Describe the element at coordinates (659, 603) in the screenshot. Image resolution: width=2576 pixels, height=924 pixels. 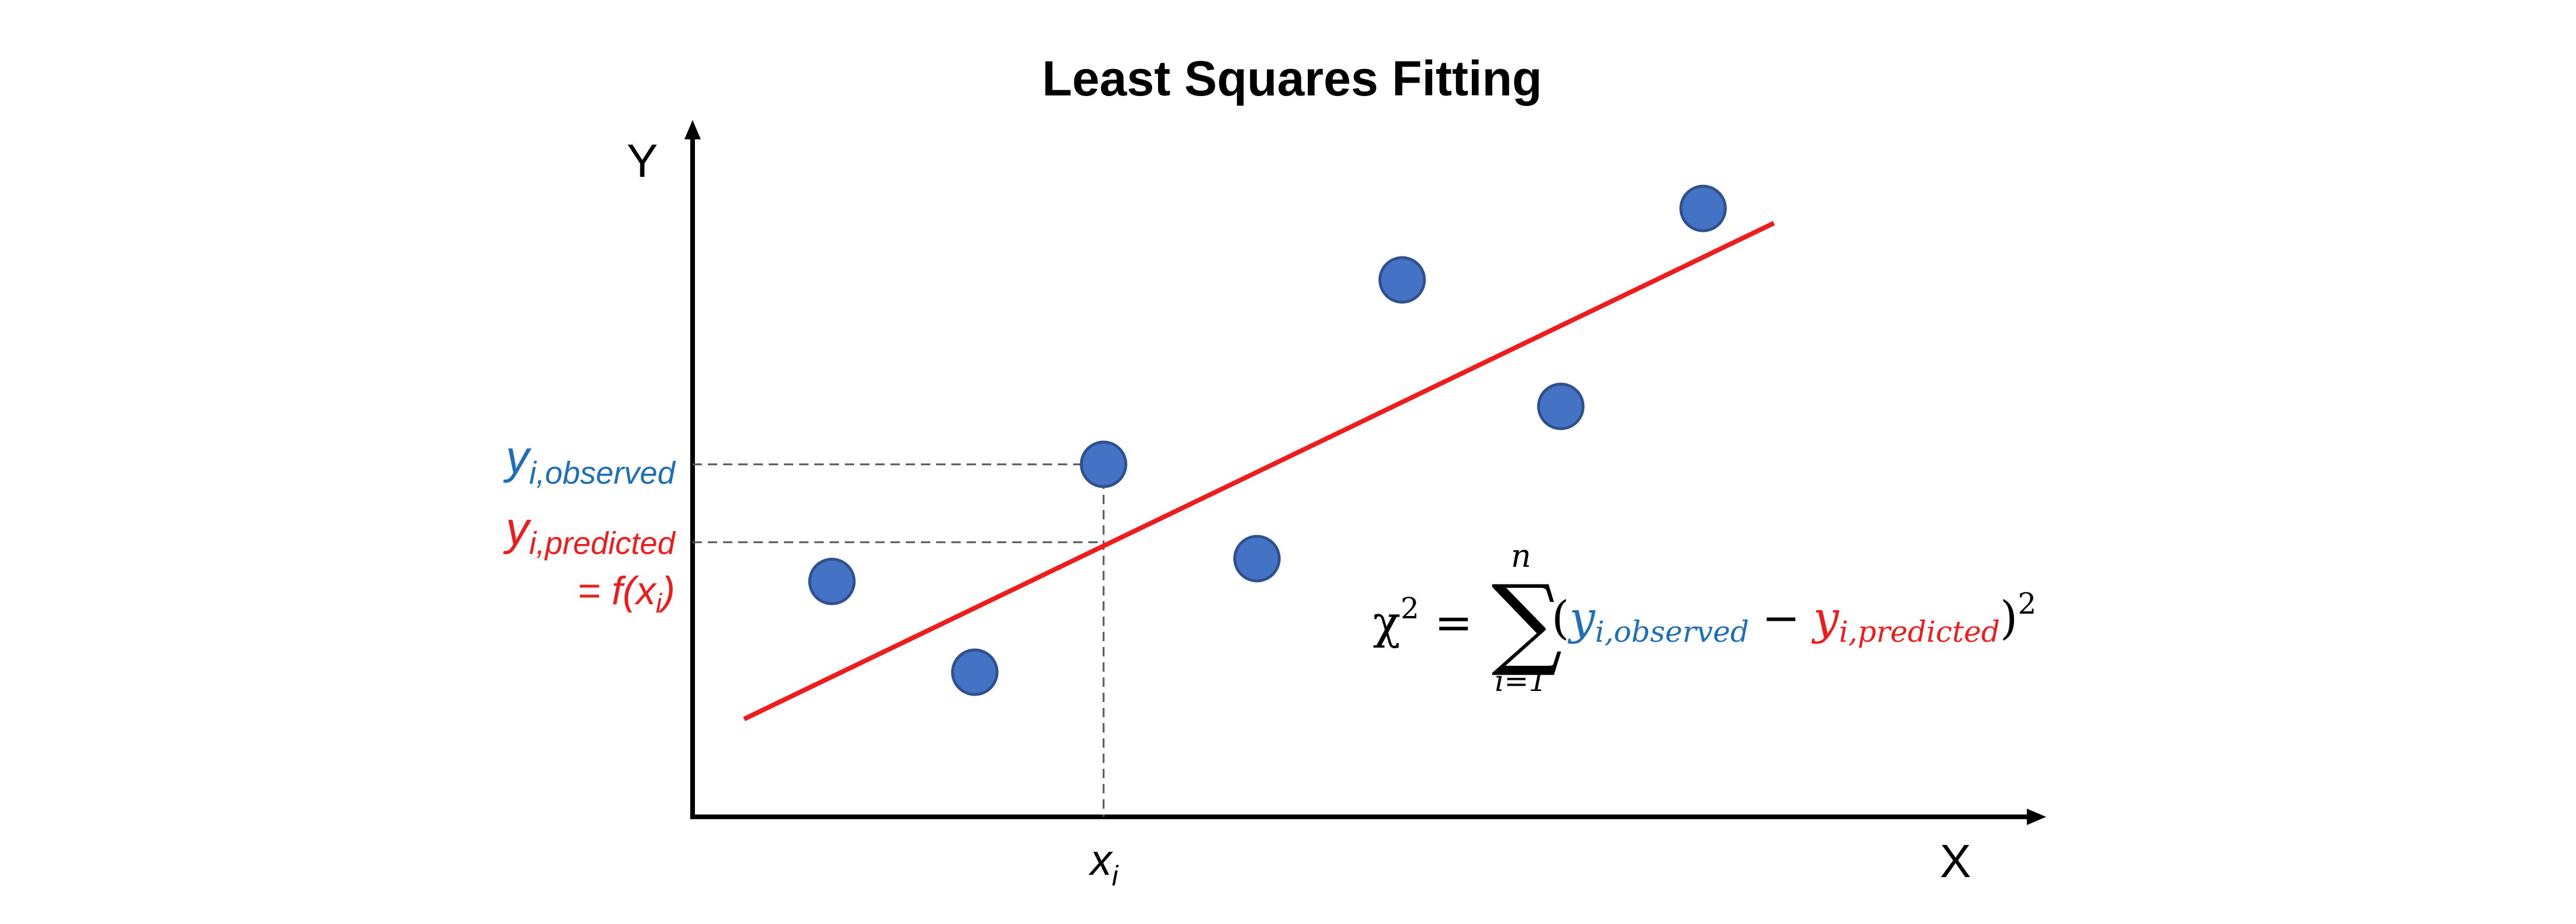
I see `f-of-x-subscript: i` at that location.